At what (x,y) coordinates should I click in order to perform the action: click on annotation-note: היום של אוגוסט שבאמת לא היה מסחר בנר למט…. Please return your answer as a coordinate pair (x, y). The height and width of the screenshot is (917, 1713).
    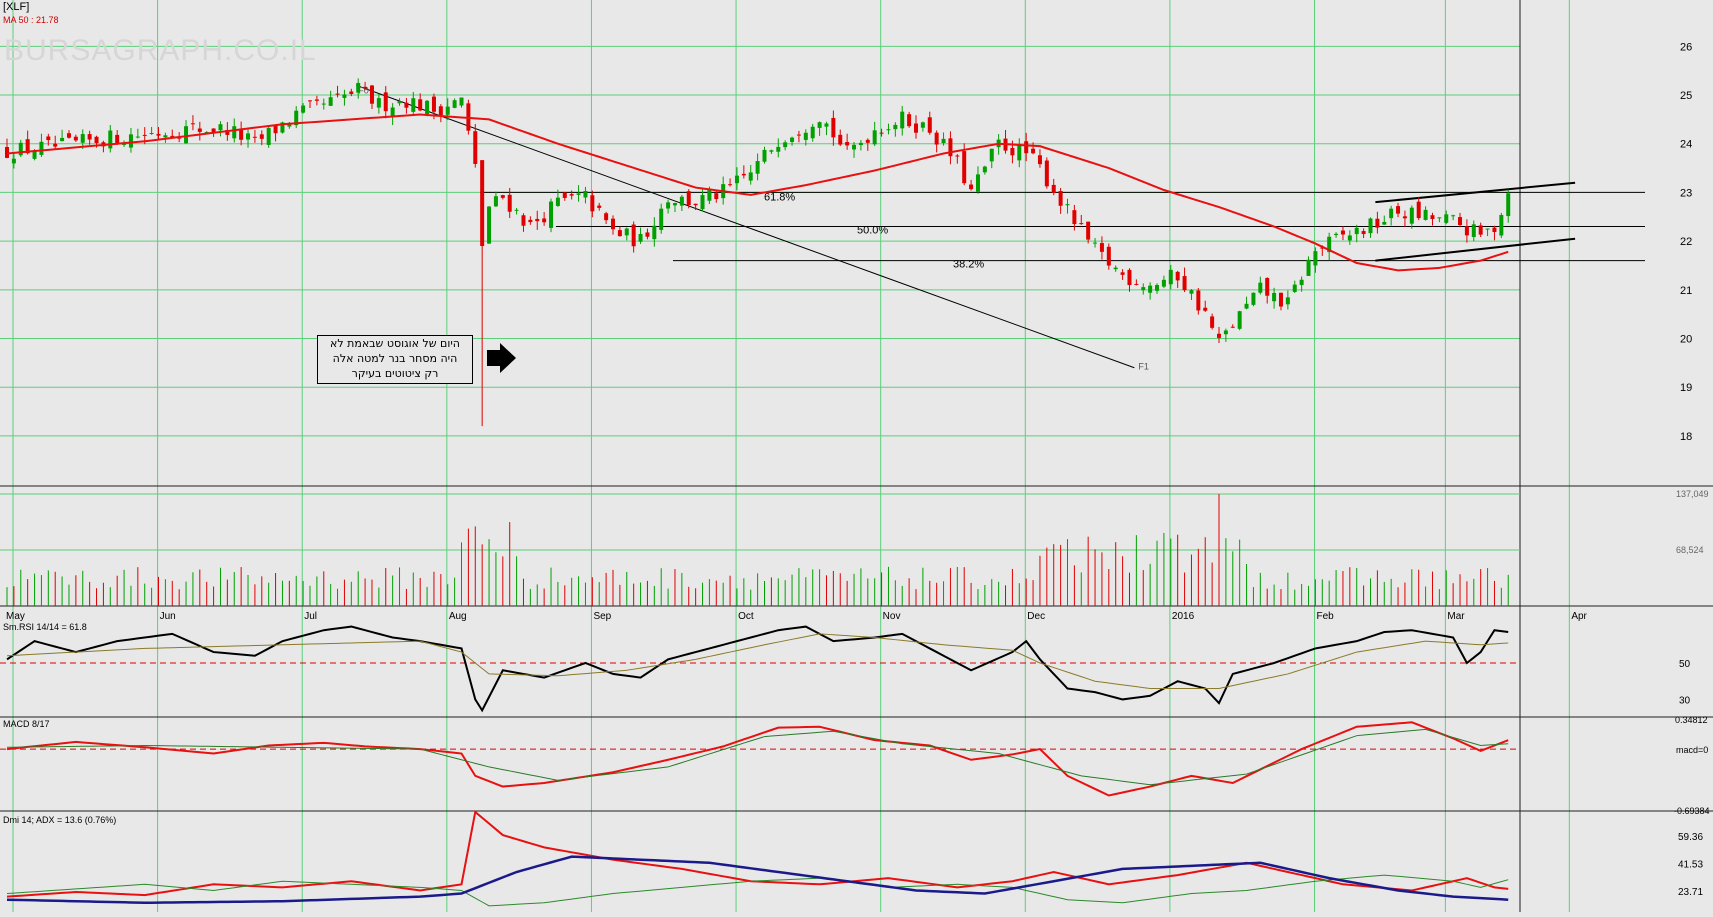
    Looking at the image, I should click on (395, 359).